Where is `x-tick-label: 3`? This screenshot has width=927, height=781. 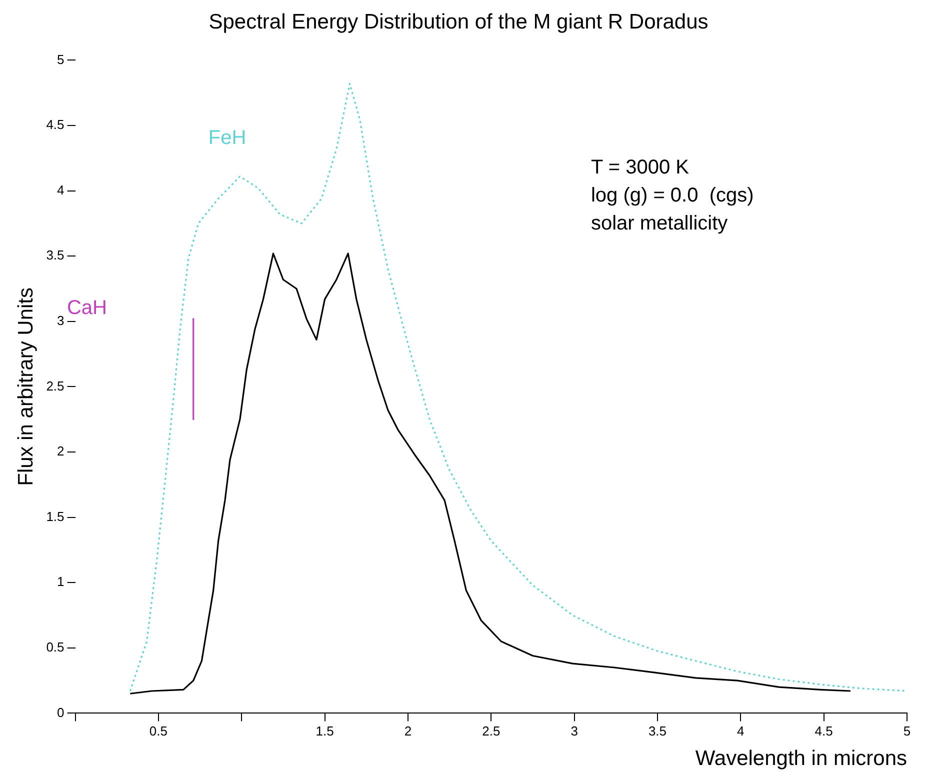 x-tick-label: 3 is located at coordinates (574, 731).